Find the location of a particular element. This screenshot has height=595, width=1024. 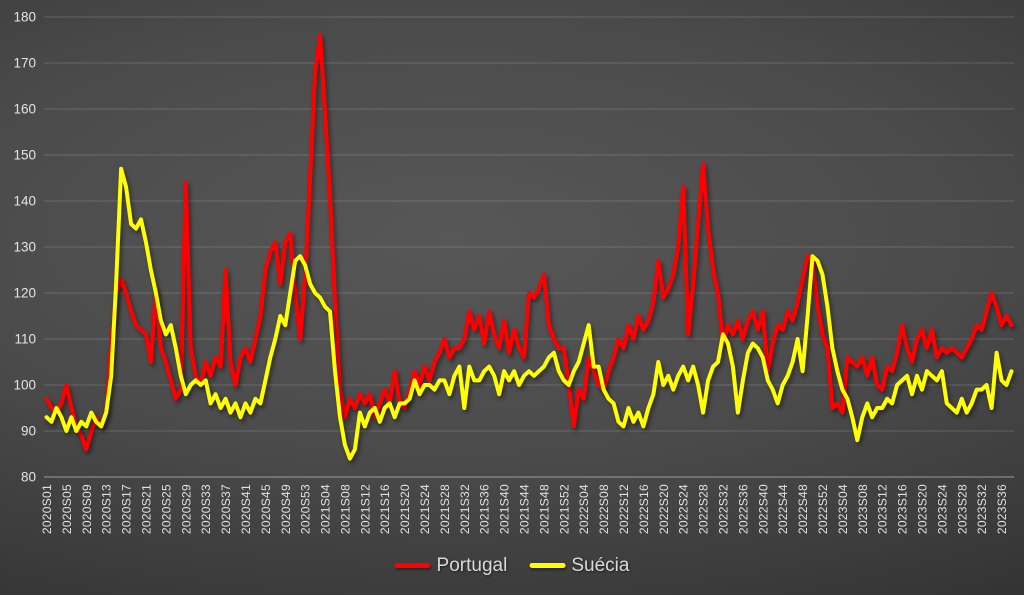

legend-swatch-portugal is located at coordinates (412, 565).